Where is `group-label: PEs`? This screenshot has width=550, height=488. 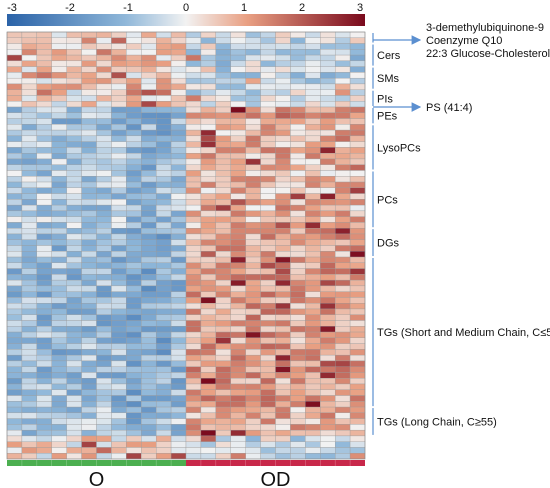 group-label: PEs is located at coordinates (387, 117).